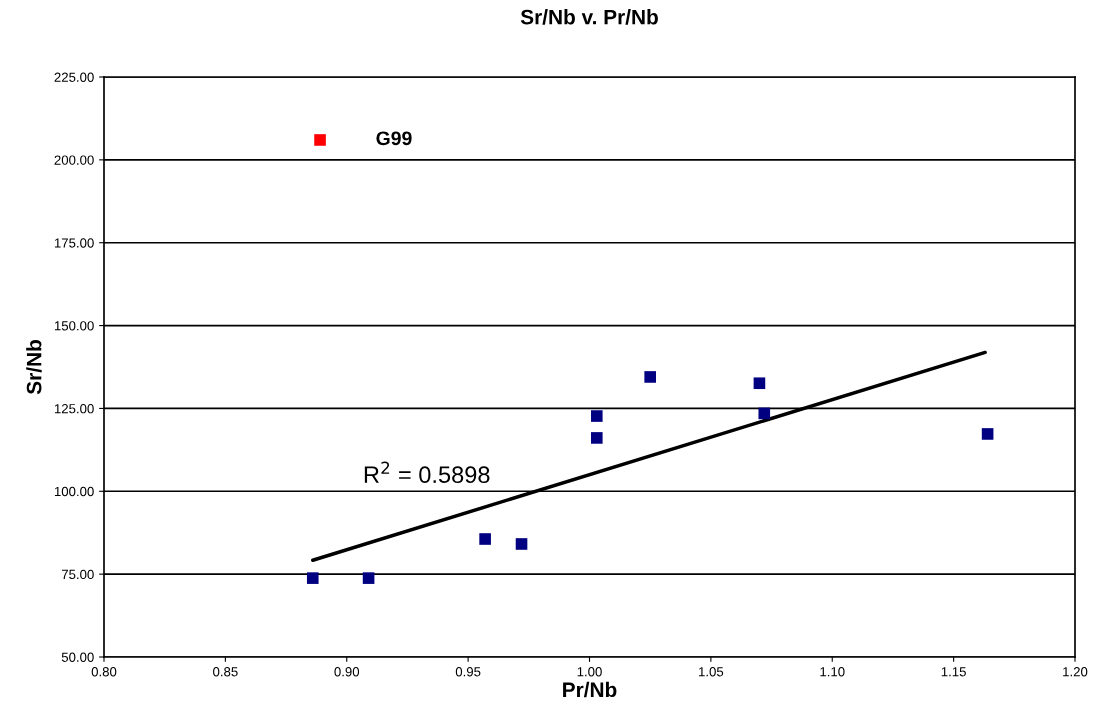 Image resolution: width=1094 pixels, height=728 pixels. I want to click on annotation: R$^{2}$ = 0.5898, so click(427, 472).